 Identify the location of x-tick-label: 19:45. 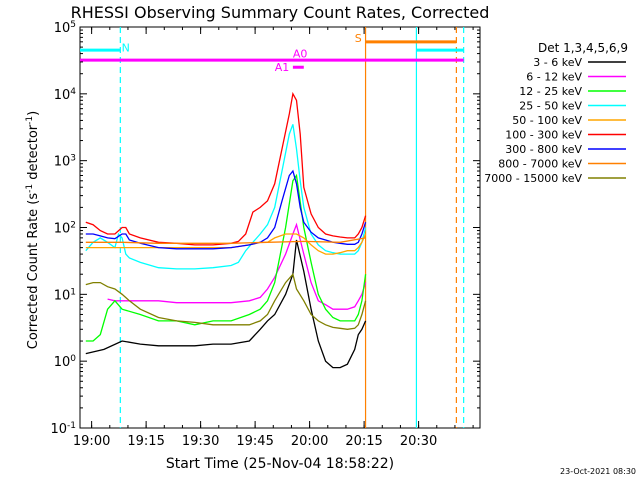
(254, 441).